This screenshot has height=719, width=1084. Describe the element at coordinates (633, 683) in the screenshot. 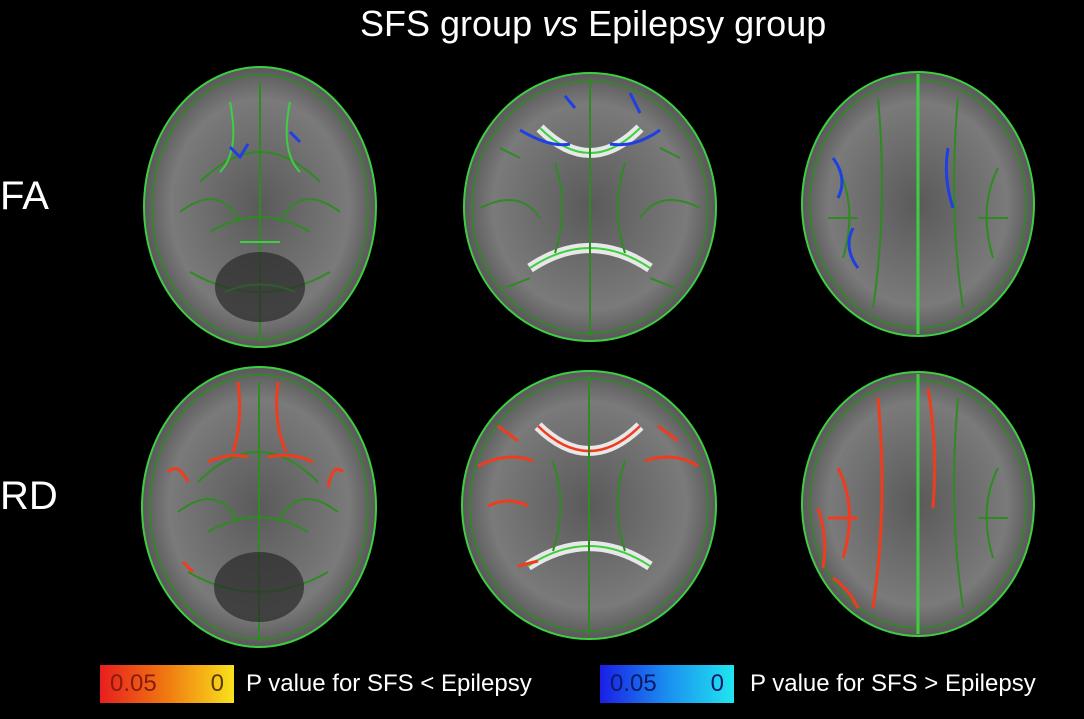

I see `legend-blue-min: 0.05` at that location.